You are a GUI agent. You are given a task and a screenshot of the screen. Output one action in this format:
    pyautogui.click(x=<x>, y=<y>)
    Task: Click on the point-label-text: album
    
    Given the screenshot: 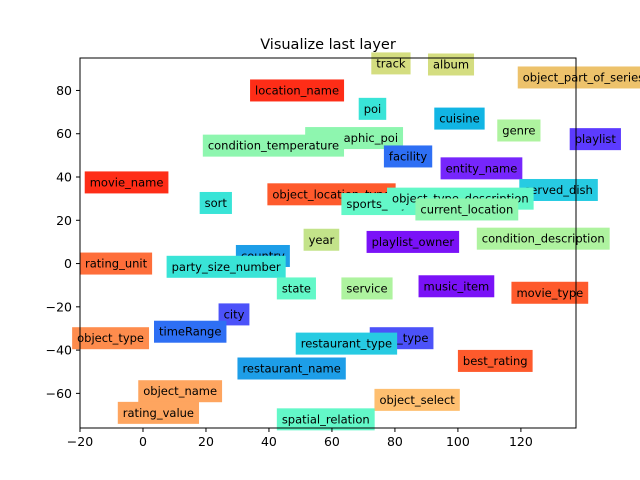 What is the action you would take?
    pyautogui.click(x=451, y=64)
    